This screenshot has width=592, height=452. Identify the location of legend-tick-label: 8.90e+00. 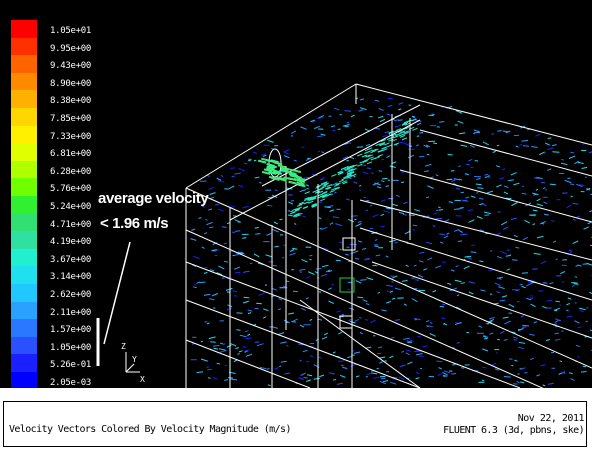
(70, 83).